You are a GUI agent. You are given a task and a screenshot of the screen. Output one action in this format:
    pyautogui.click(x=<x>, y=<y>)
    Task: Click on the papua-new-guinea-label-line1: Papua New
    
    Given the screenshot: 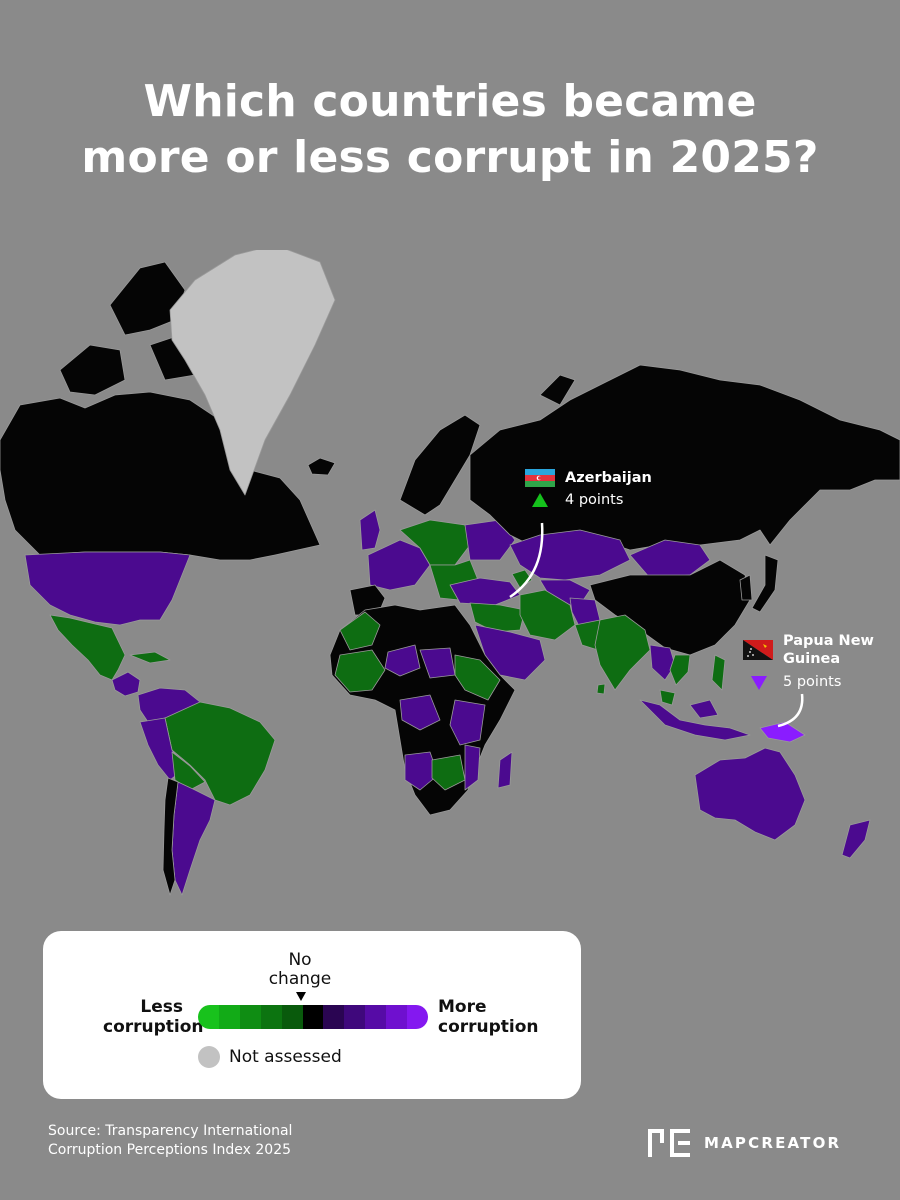 What is the action you would take?
    pyautogui.click(x=828, y=641)
    